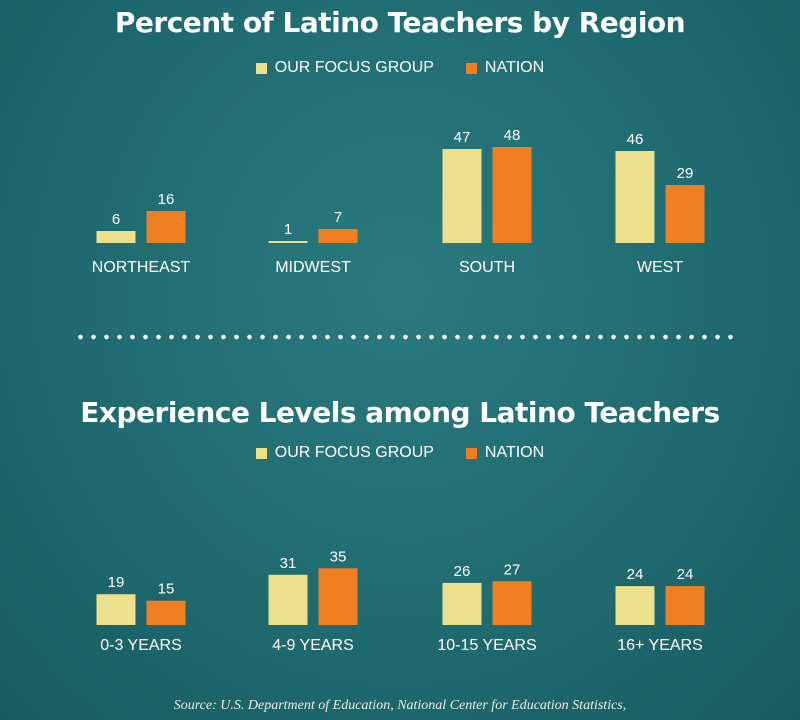  Describe the element at coordinates (338, 556) in the screenshot. I see `data-label-4-9-years-nation: 35` at that location.